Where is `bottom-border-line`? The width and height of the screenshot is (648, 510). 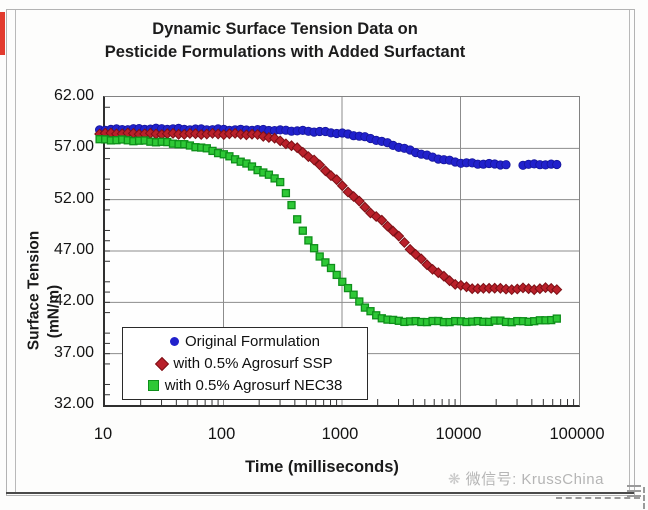 bottom-border-line is located at coordinates (320, 493).